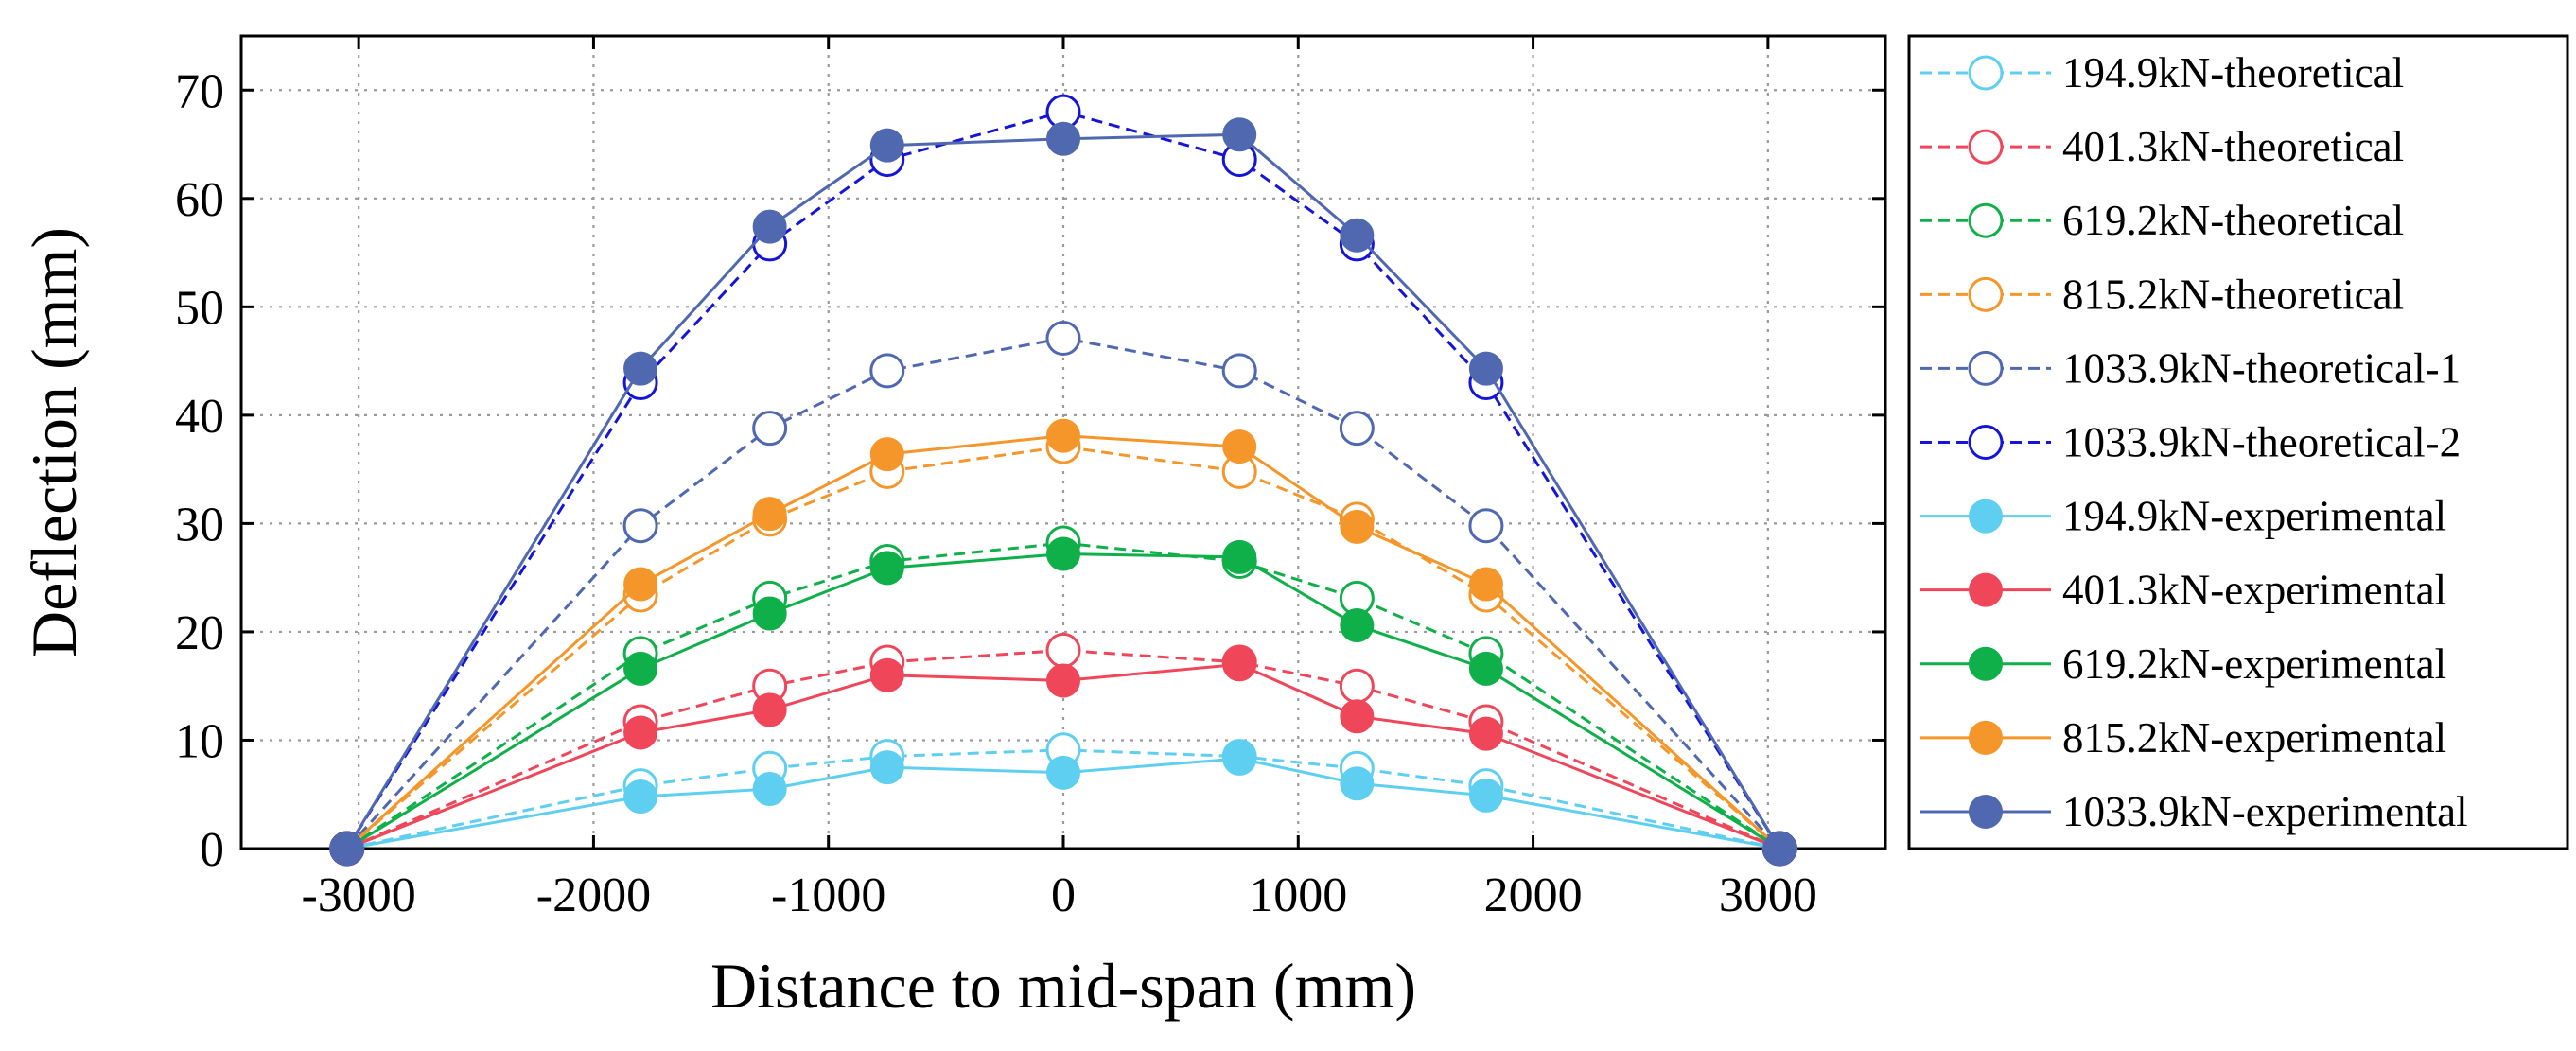  What do you see at coordinates (1063, 895) in the screenshot?
I see `x-tick-label: 0` at bounding box center [1063, 895].